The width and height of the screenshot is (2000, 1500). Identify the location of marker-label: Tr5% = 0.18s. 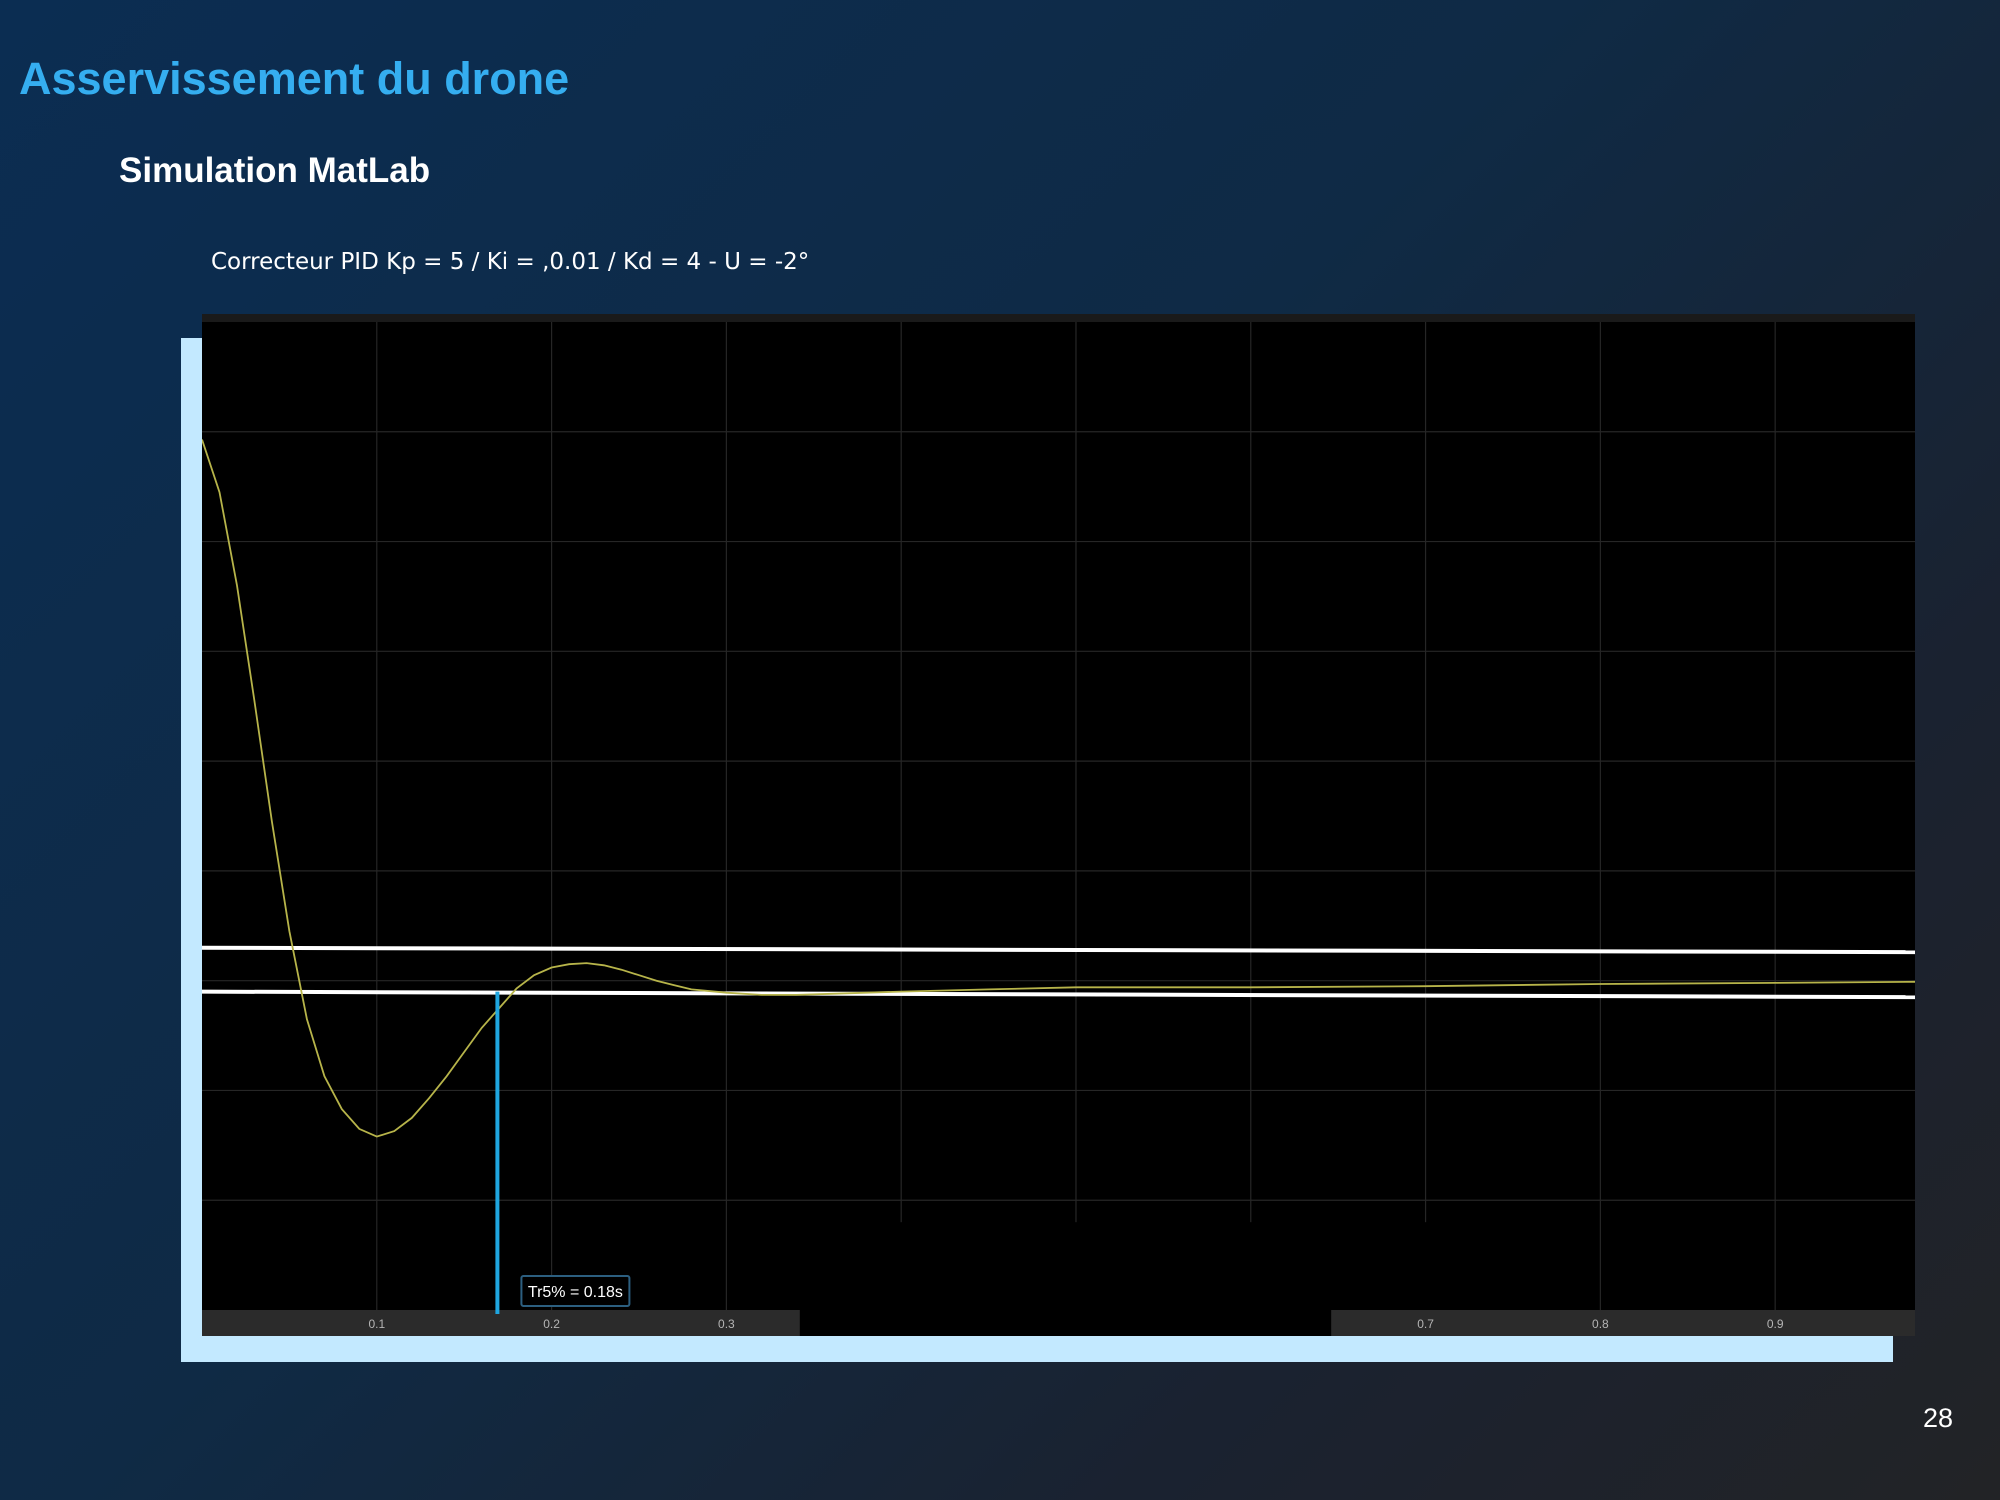
(575, 1292).